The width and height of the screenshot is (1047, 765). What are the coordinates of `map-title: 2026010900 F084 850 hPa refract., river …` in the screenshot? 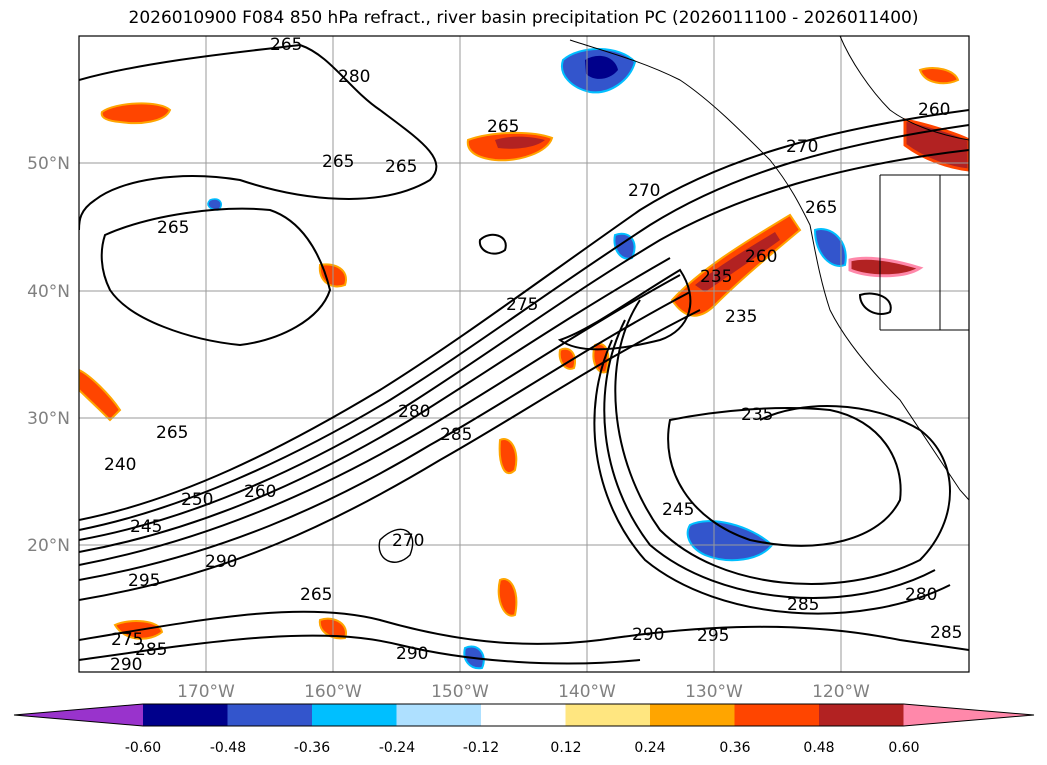 It's located at (523, 18).